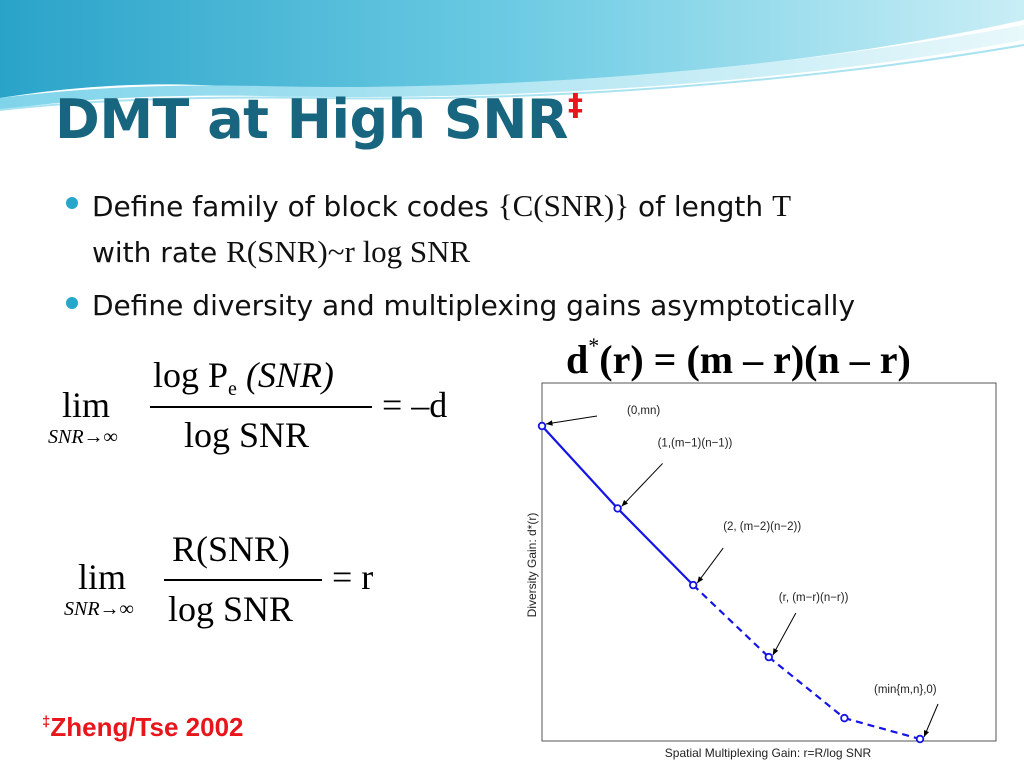 This screenshot has height=768, width=1024. What do you see at coordinates (701, 206) in the screenshot?
I see `bullet-1-middle: of length` at bounding box center [701, 206].